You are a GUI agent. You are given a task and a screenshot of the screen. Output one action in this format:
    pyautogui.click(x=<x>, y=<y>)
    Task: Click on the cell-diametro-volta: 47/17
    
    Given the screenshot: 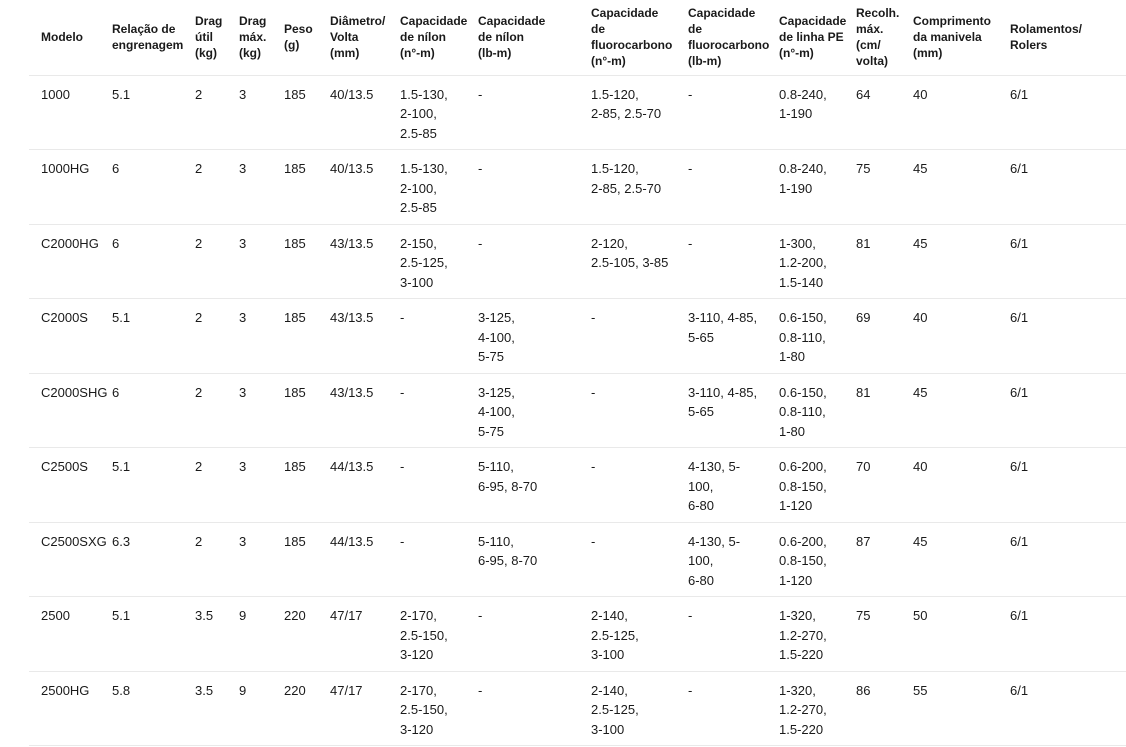 What is the action you would take?
    pyautogui.click(x=353, y=708)
    